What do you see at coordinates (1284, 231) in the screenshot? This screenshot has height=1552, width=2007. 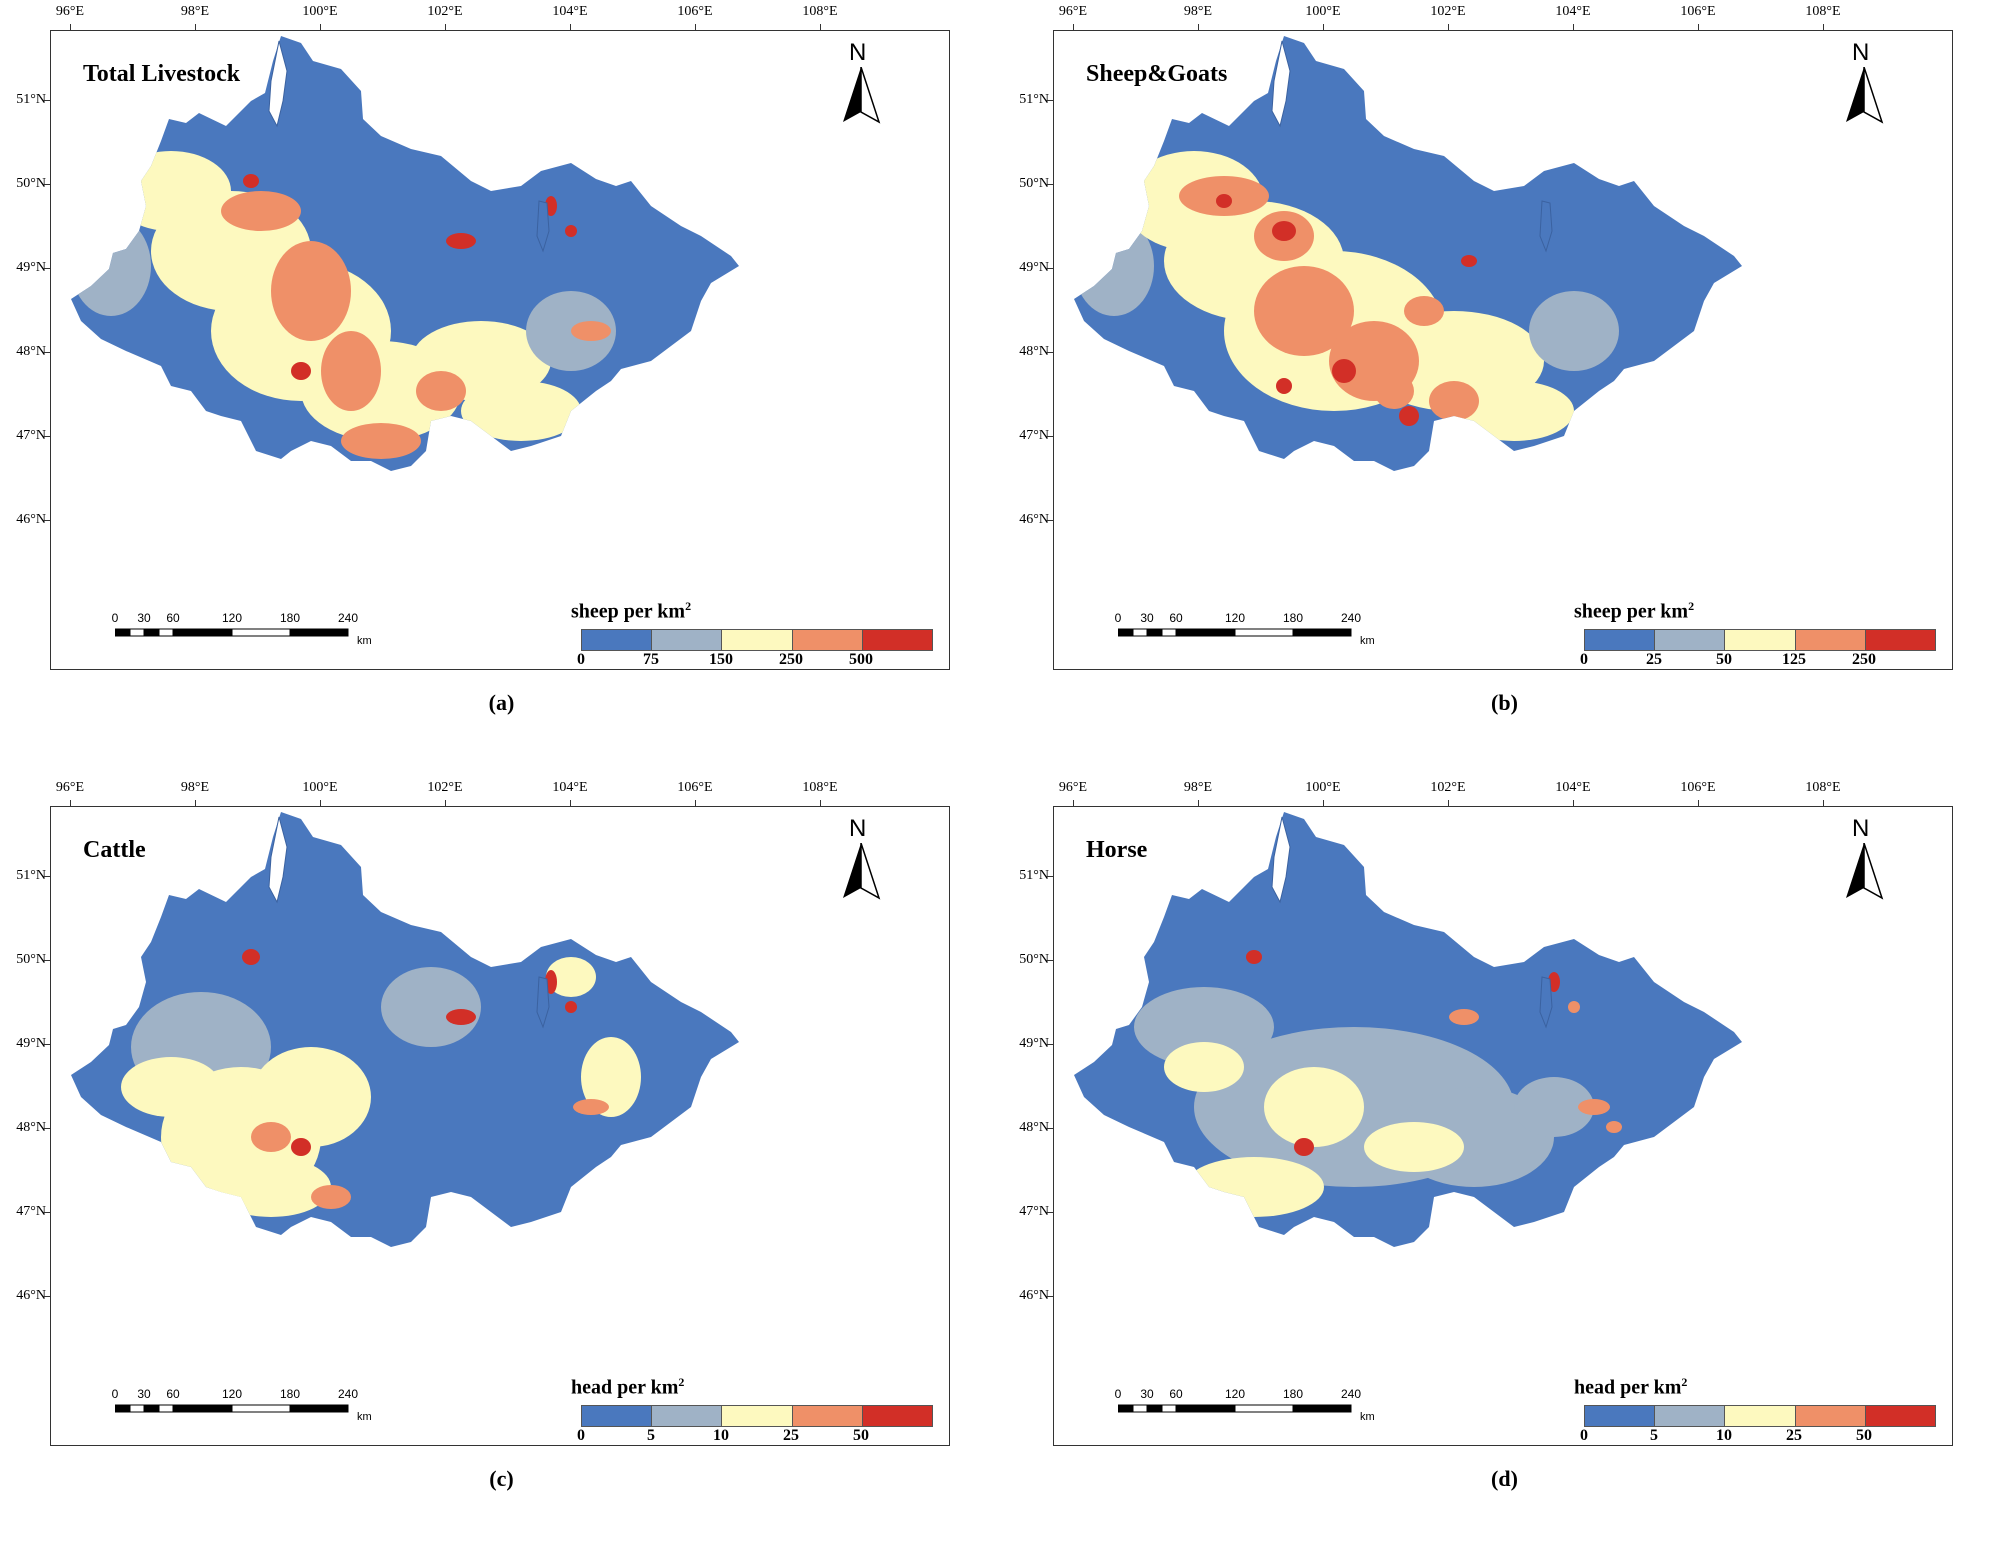 I see `density-patch-red` at bounding box center [1284, 231].